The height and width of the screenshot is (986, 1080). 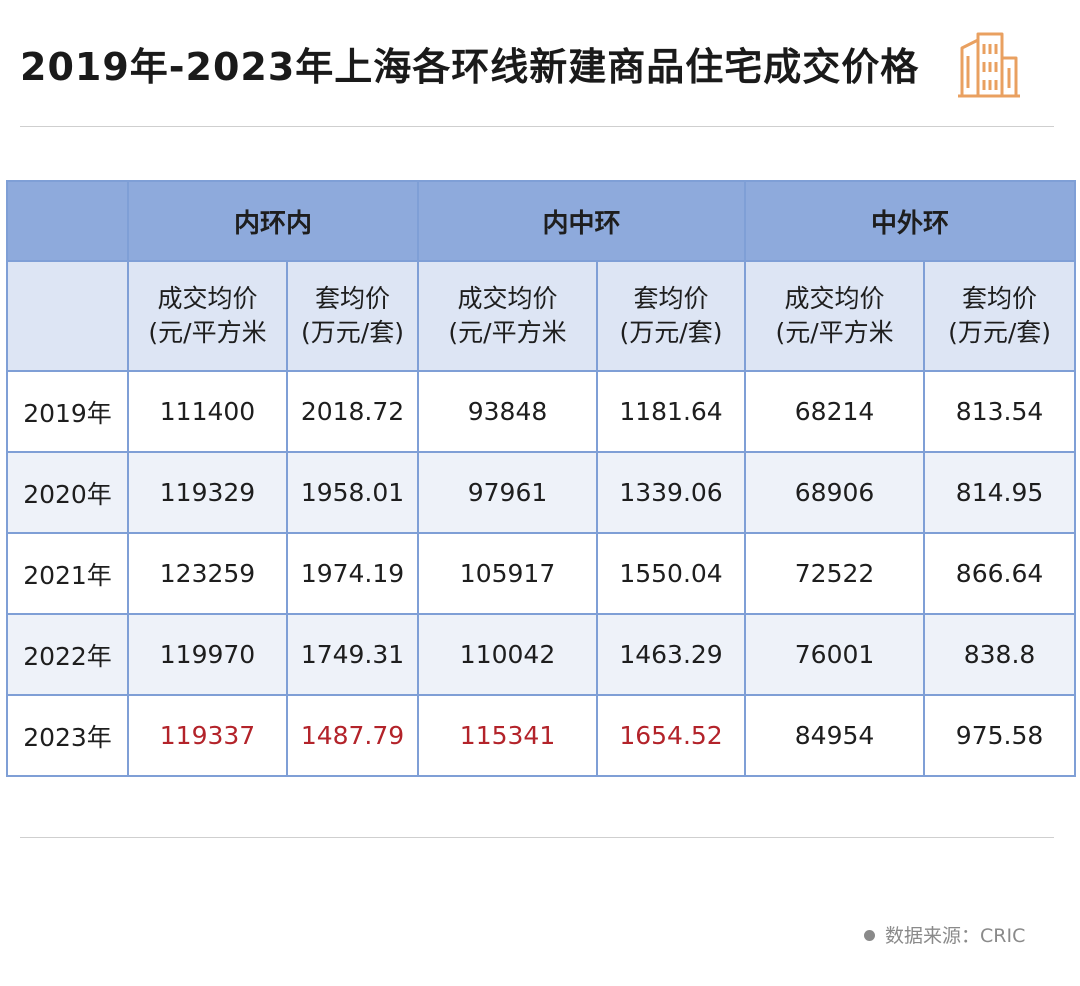 What do you see at coordinates (67, 411) in the screenshot?
I see `year-cell: 2019年` at bounding box center [67, 411].